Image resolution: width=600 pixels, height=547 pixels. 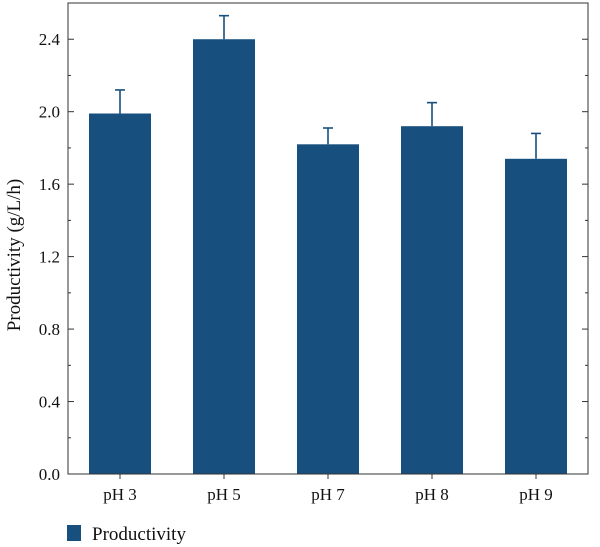 What do you see at coordinates (49, 257) in the screenshot?
I see `y-tick-label-3: 1.2` at bounding box center [49, 257].